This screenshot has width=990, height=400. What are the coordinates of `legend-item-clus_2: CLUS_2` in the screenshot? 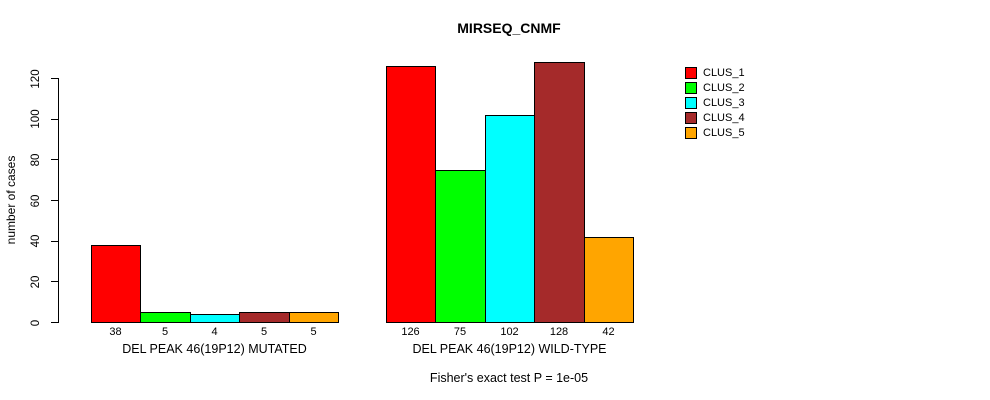 It's located at (715, 88).